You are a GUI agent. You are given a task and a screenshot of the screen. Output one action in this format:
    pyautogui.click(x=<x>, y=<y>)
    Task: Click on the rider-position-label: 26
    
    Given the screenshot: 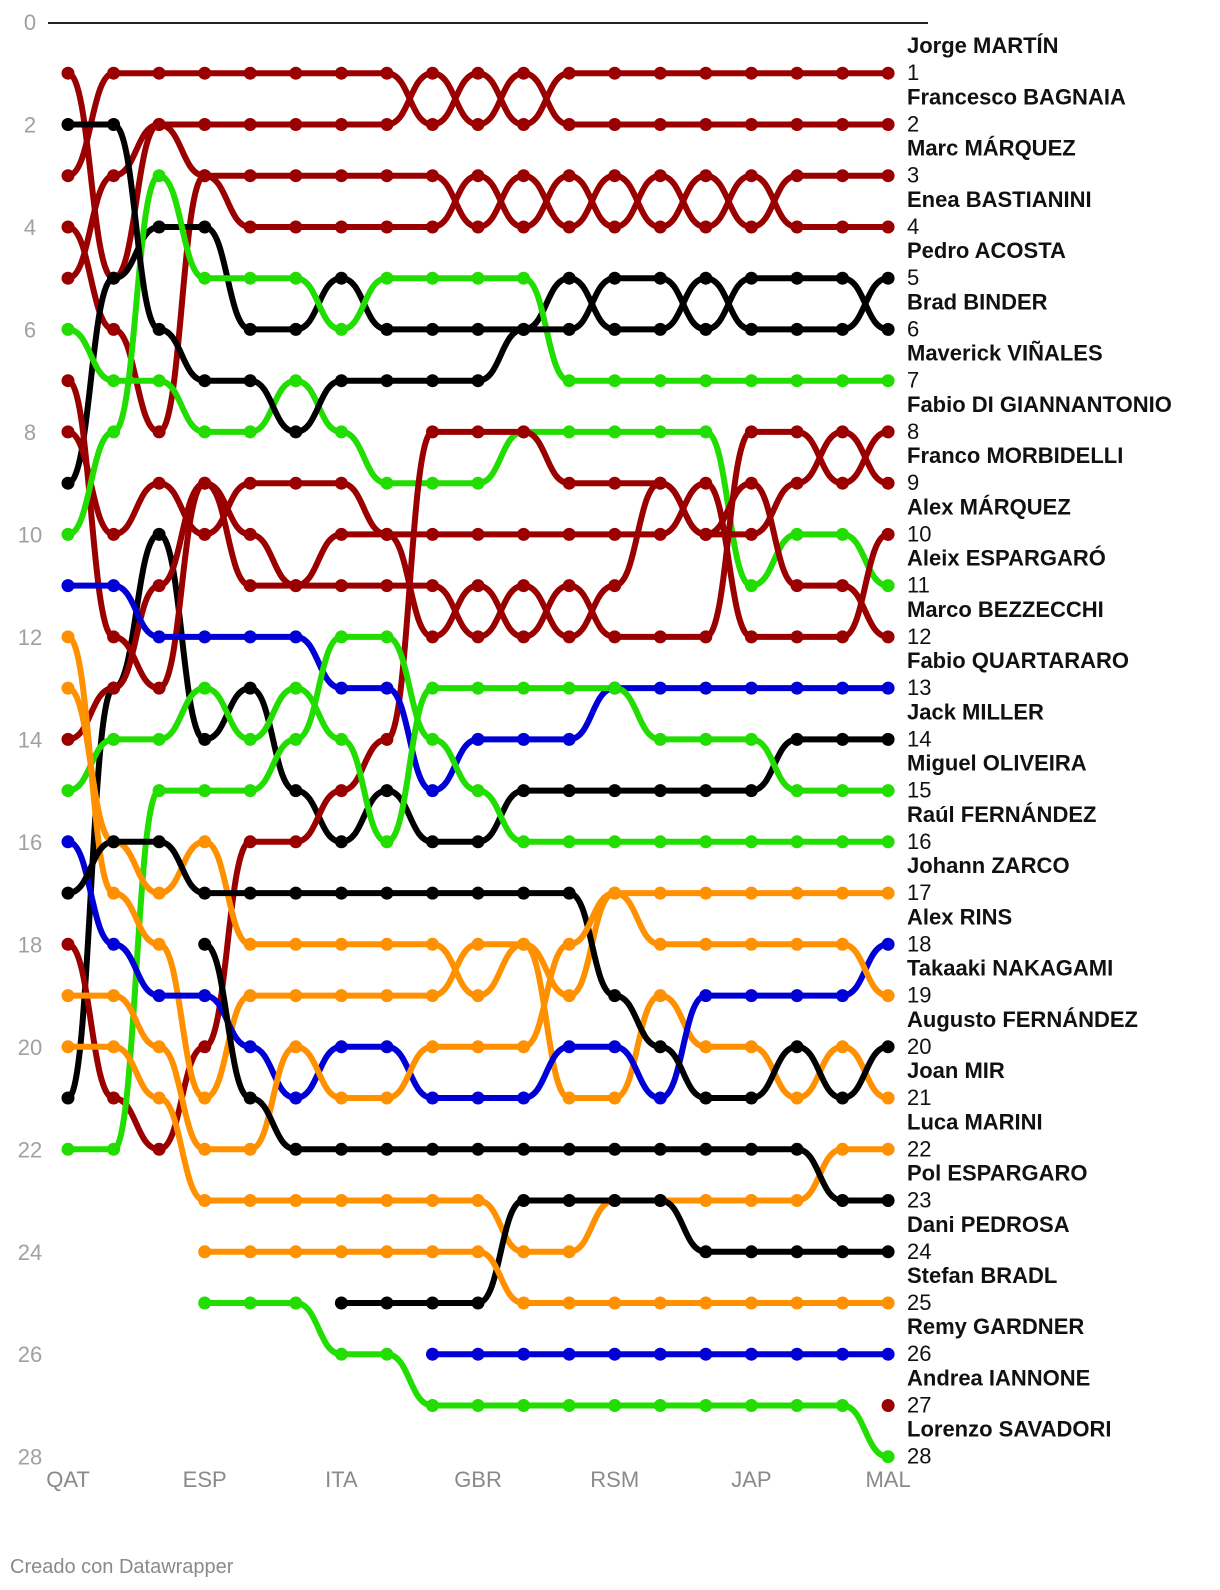 What is the action you would take?
    pyautogui.click(x=919, y=1353)
    